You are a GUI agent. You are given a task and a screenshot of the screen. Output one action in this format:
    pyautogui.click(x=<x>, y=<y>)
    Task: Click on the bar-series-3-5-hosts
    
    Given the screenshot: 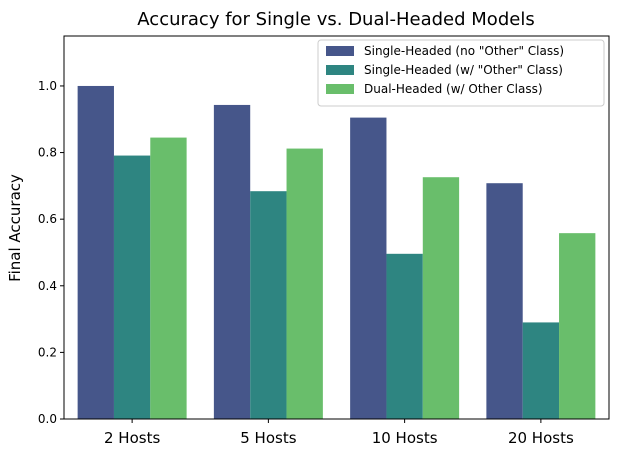 What is the action you would take?
    pyautogui.click(x=304, y=283)
    